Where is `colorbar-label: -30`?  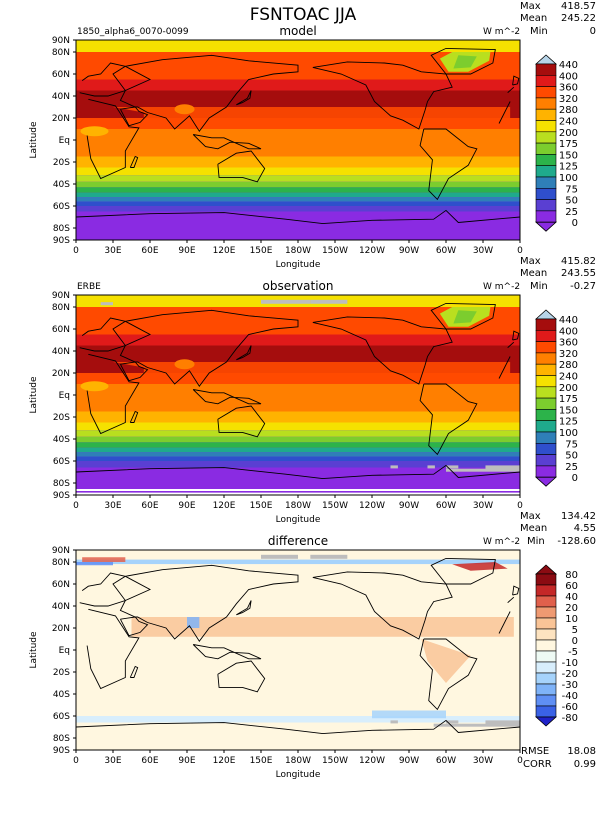
colorbar-label: -30 is located at coordinates (570, 685).